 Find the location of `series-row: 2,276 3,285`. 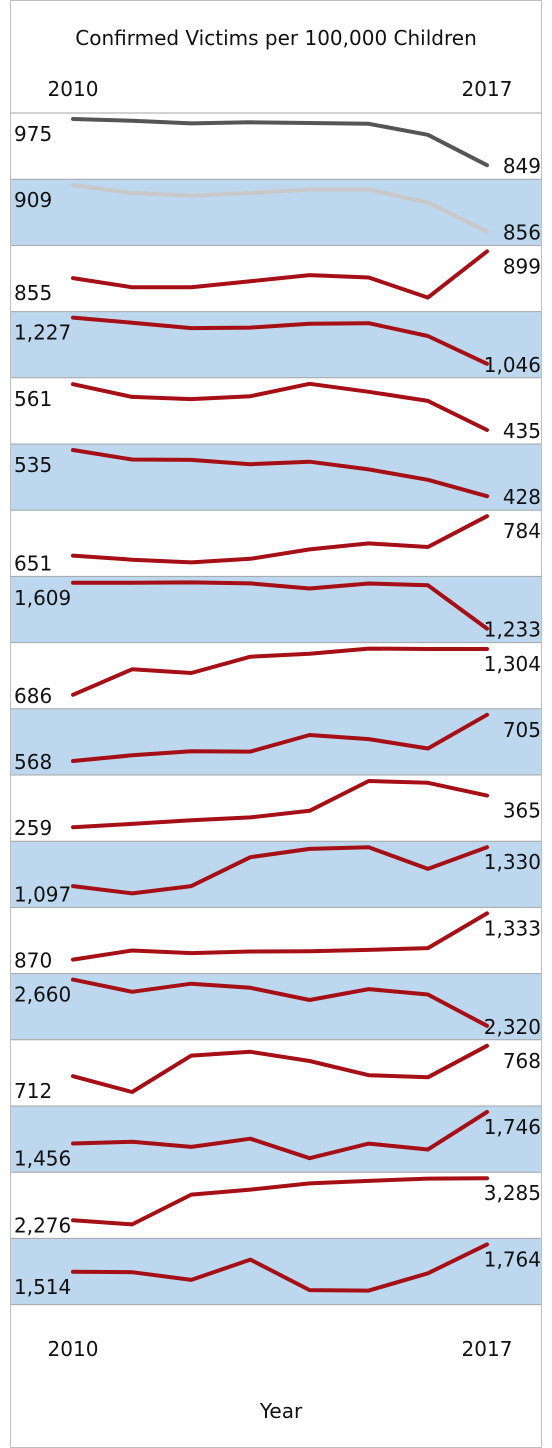

series-row: 2,276 3,285 is located at coordinates (276, 1205).